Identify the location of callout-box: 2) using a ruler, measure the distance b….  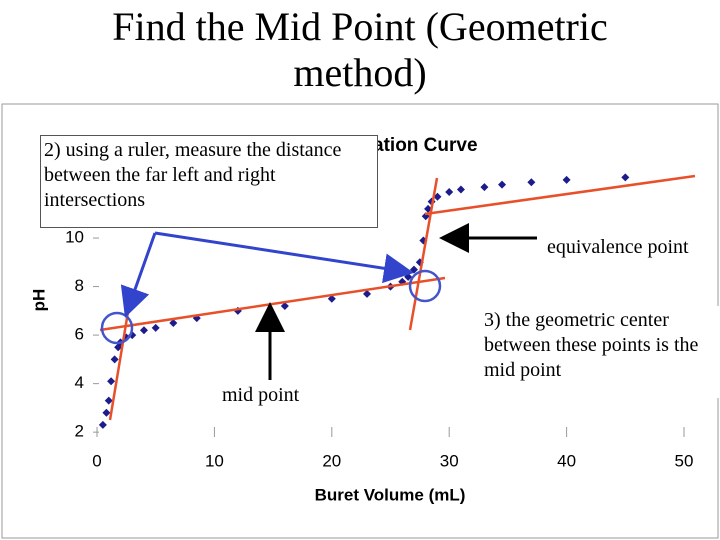
(209, 181).